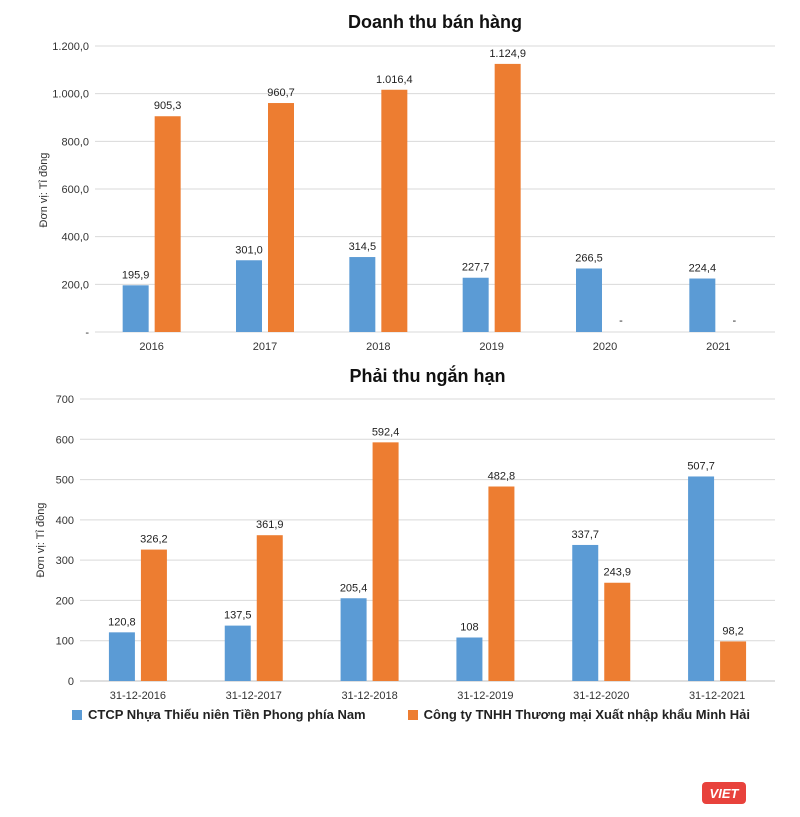 This screenshot has height=817, width=800. What do you see at coordinates (65, 642) in the screenshot?
I see `y-tick-label: 100` at bounding box center [65, 642].